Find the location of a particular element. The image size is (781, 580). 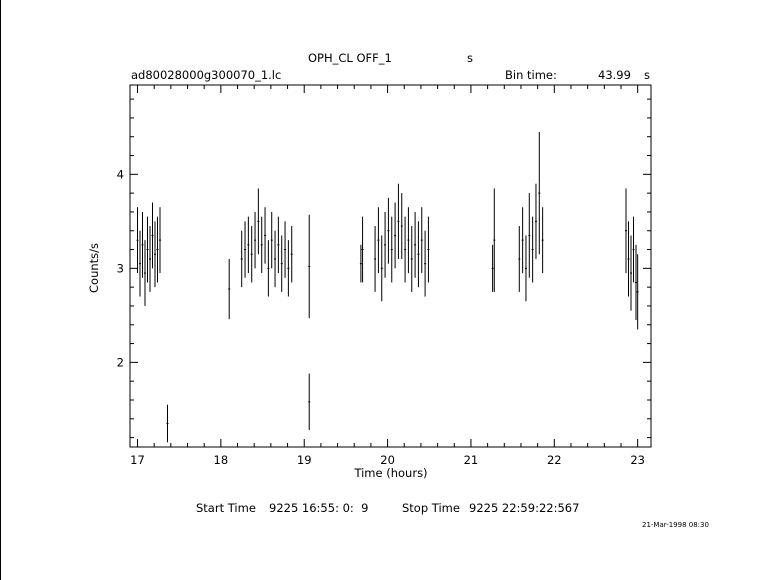

y-tick-label: 2 is located at coordinates (120, 362).